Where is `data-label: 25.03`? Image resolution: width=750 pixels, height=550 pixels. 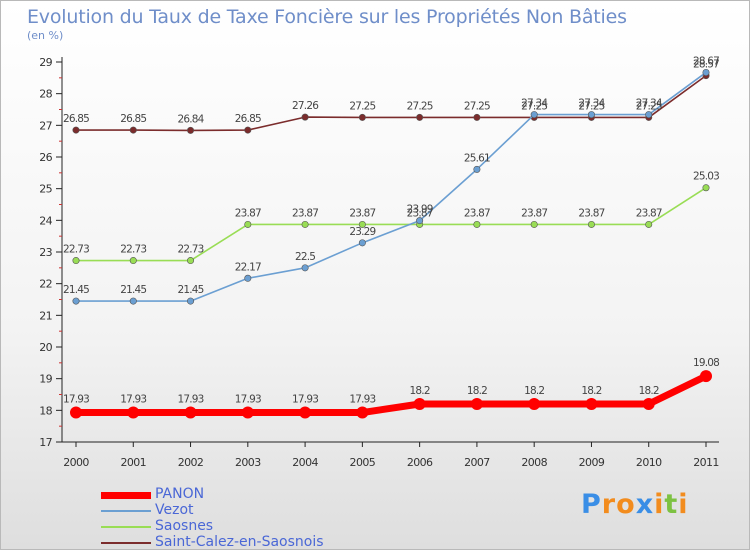 data-label: 25.03 is located at coordinates (706, 177).